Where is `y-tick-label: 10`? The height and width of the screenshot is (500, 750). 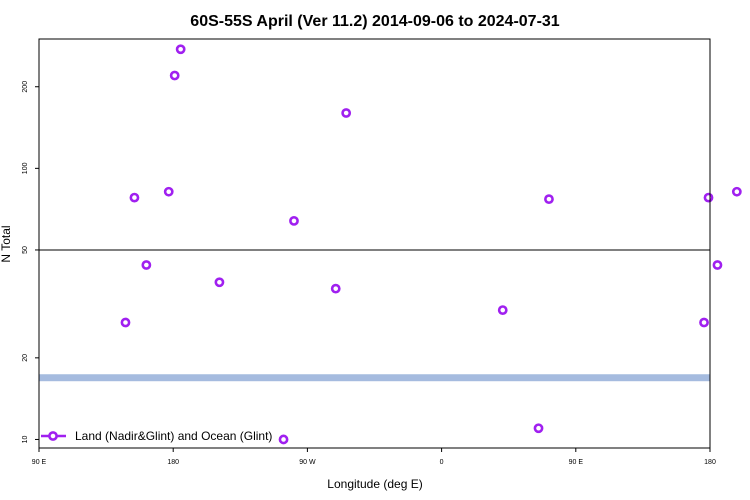 y-tick-label: 10 is located at coordinates (25, 439).